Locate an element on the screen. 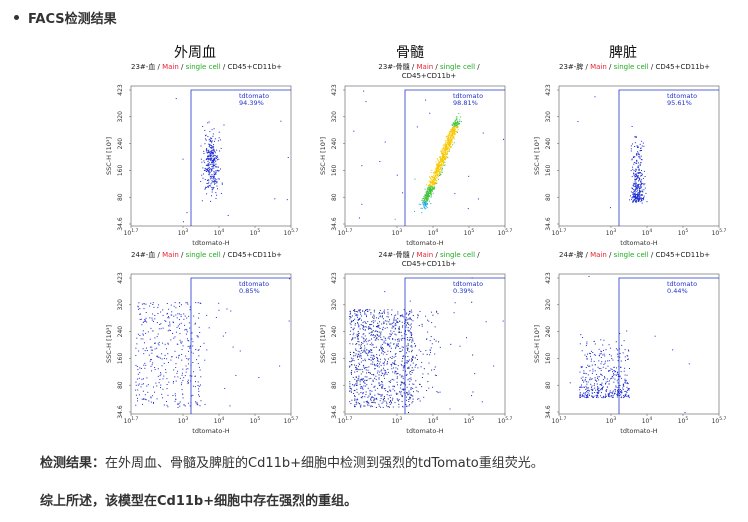 The width and height of the screenshot is (748, 522). plot-frame is located at coordinates (211, 156).